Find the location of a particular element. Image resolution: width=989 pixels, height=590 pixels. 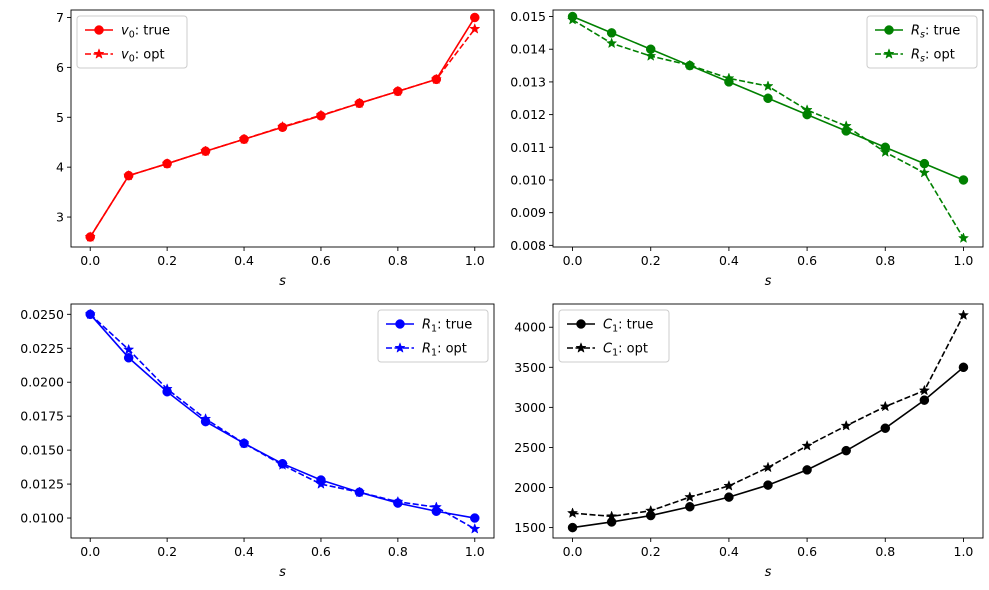

series-line is located at coordinates (282, 421).